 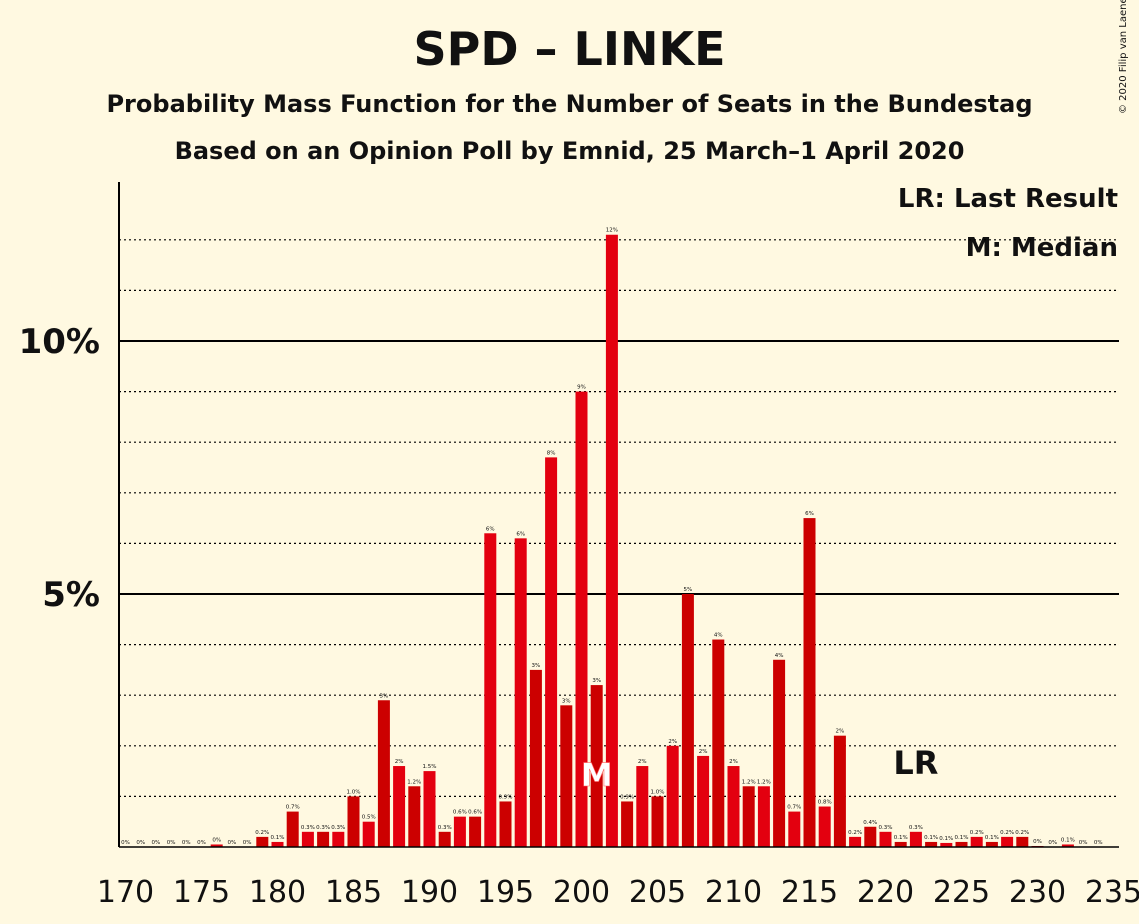 What do you see at coordinates (1037, 842) in the screenshot?
I see `bar-label-230: 0%` at bounding box center [1037, 842].